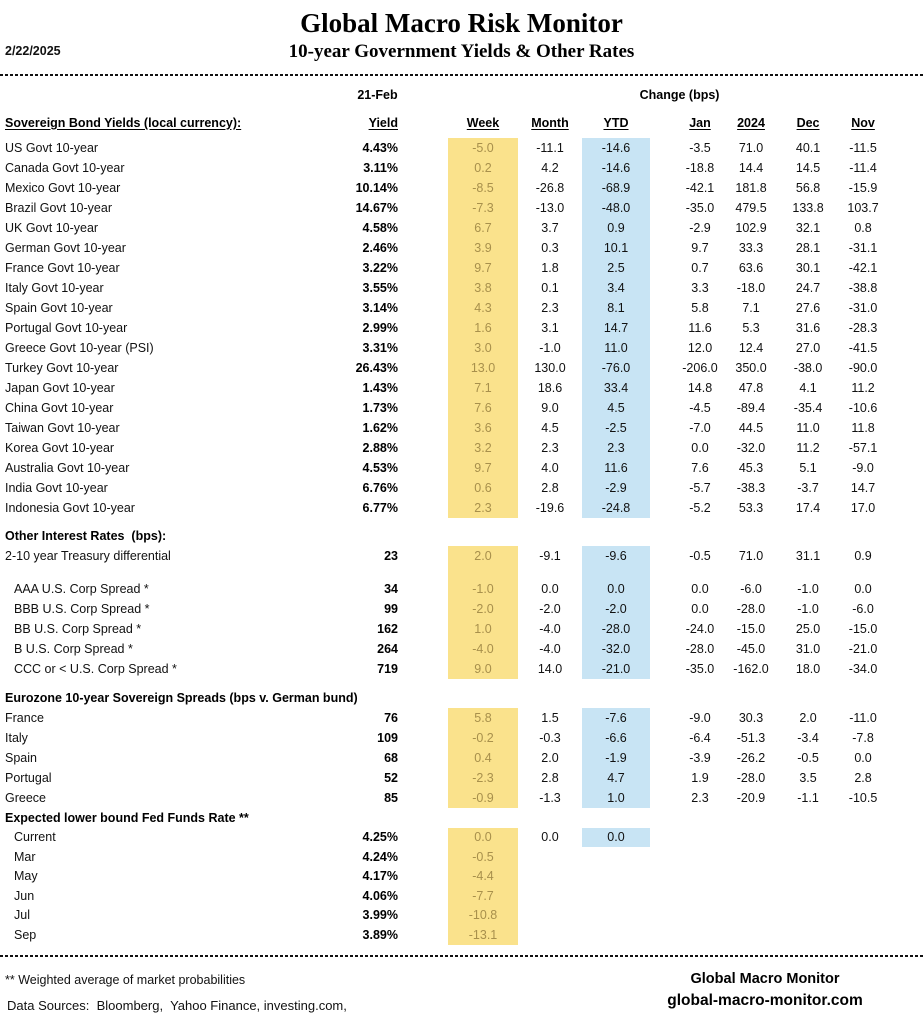 The height and width of the screenshot is (1017, 923). What do you see at coordinates (550, 387) in the screenshot?
I see `cell-month: 18.6` at bounding box center [550, 387].